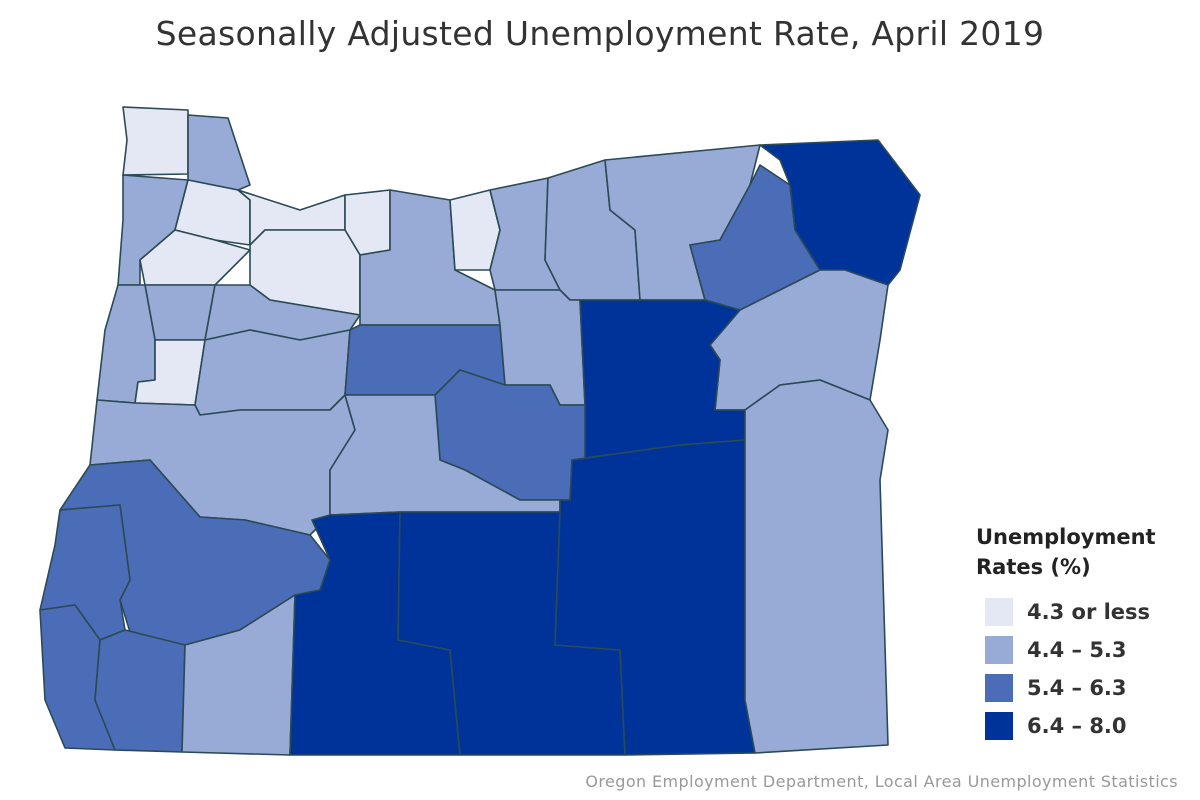 The width and height of the screenshot is (1200, 800). I want to click on legend-item: 4.4 – 5.3, so click(1056, 650).